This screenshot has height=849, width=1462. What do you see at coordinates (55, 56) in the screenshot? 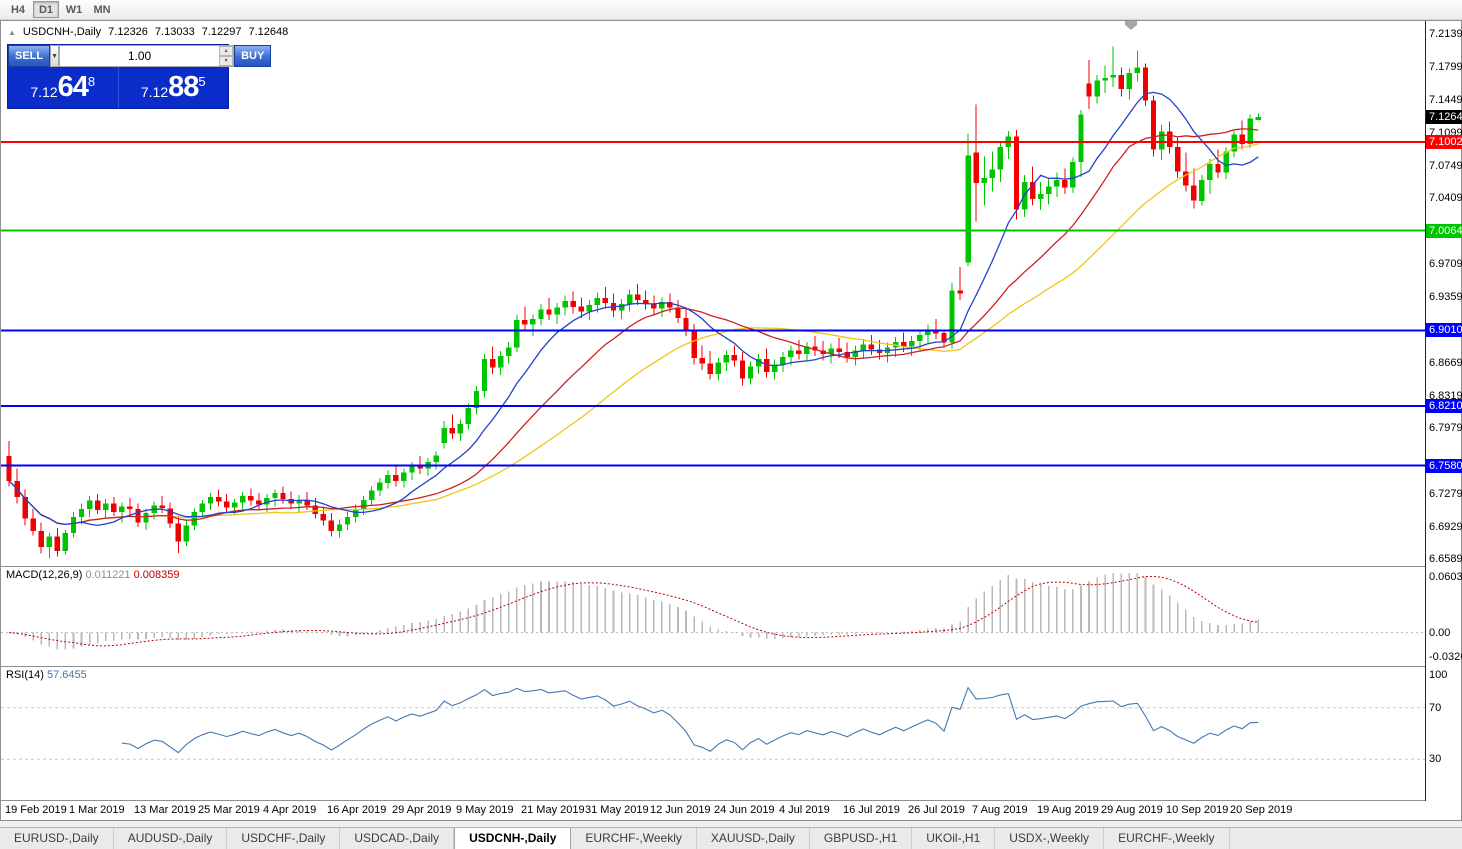
I see `volume-dropdown-button: ▼` at bounding box center [55, 56].